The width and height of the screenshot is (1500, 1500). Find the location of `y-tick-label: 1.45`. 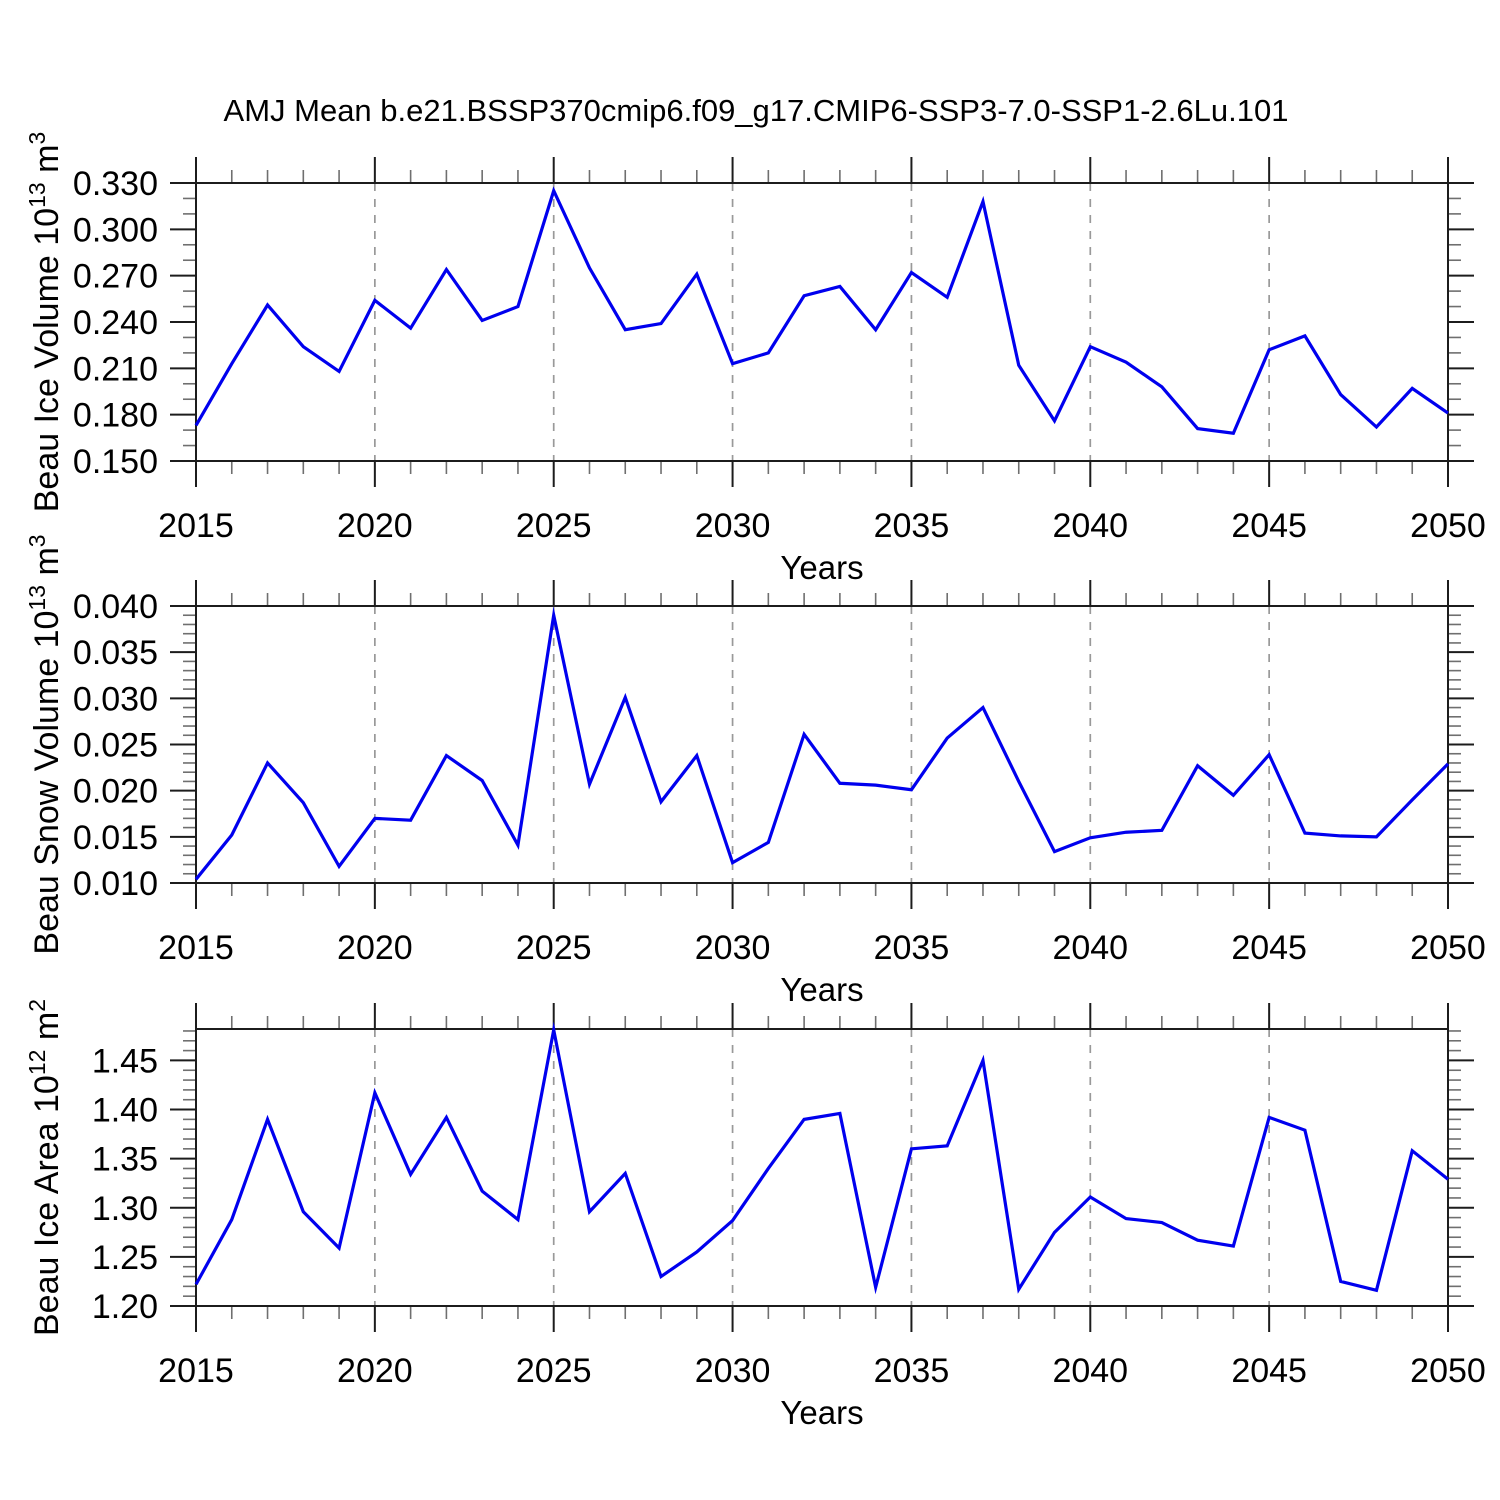

y-tick-label: 1.45 is located at coordinates (125, 1061).